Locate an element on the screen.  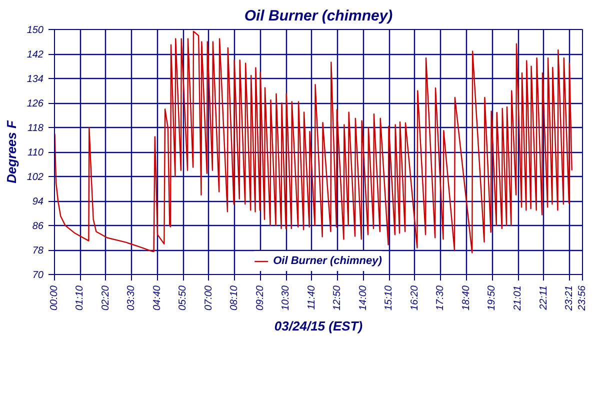
x-tick-label: 21:01 is located at coordinates (518, 298).